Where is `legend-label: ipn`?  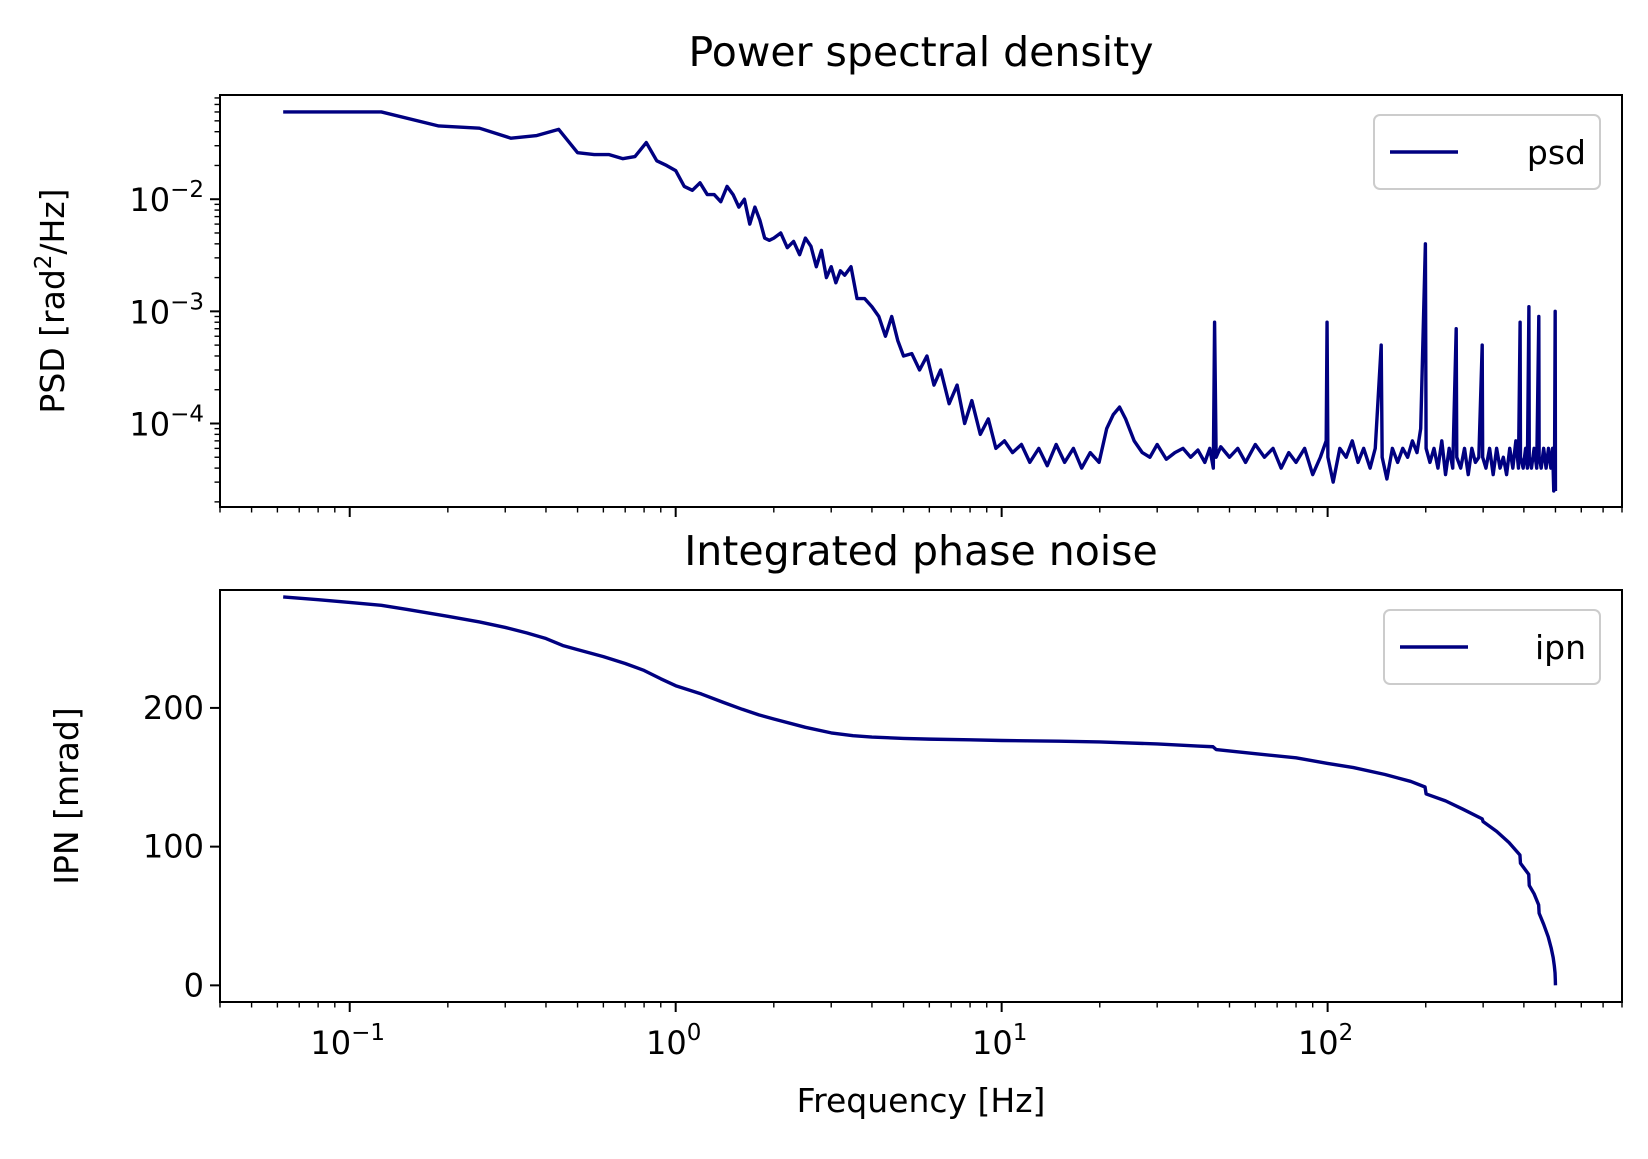 legend-label: ipn is located at coordinates (1560, 647).